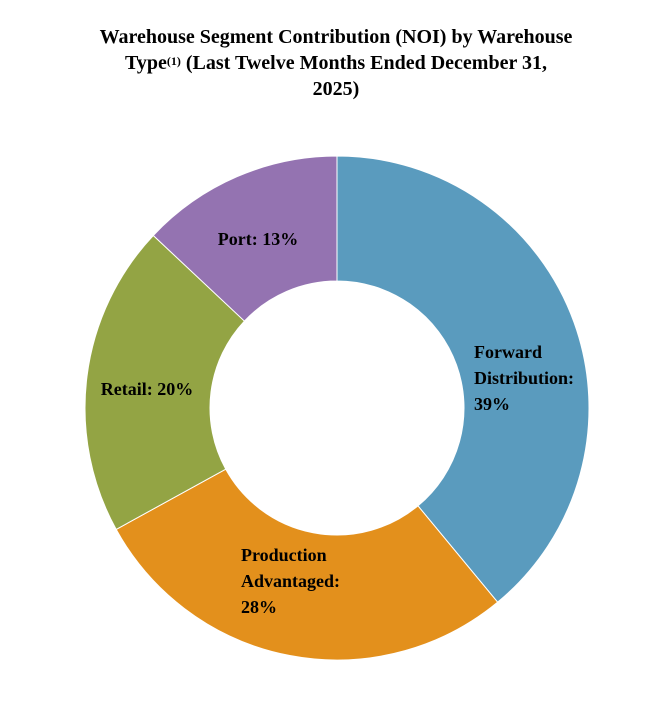  What do you see at coordinates (259, 607) in the screenshot?
I see `slice-label-line: 28%` at bounding box center [259, 607].